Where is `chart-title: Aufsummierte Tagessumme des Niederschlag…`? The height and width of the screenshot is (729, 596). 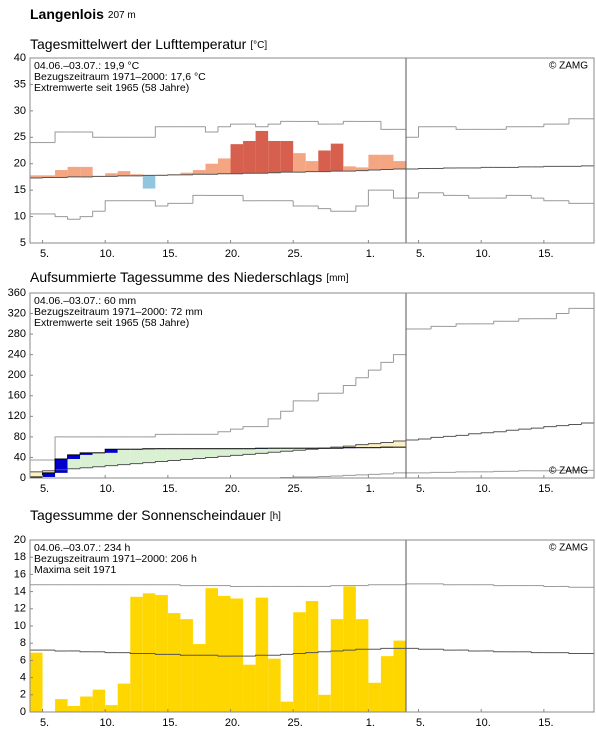 chart-title: Aufsummierte Tagessumme des Niederschlag… is located at coordinates (189, 277).